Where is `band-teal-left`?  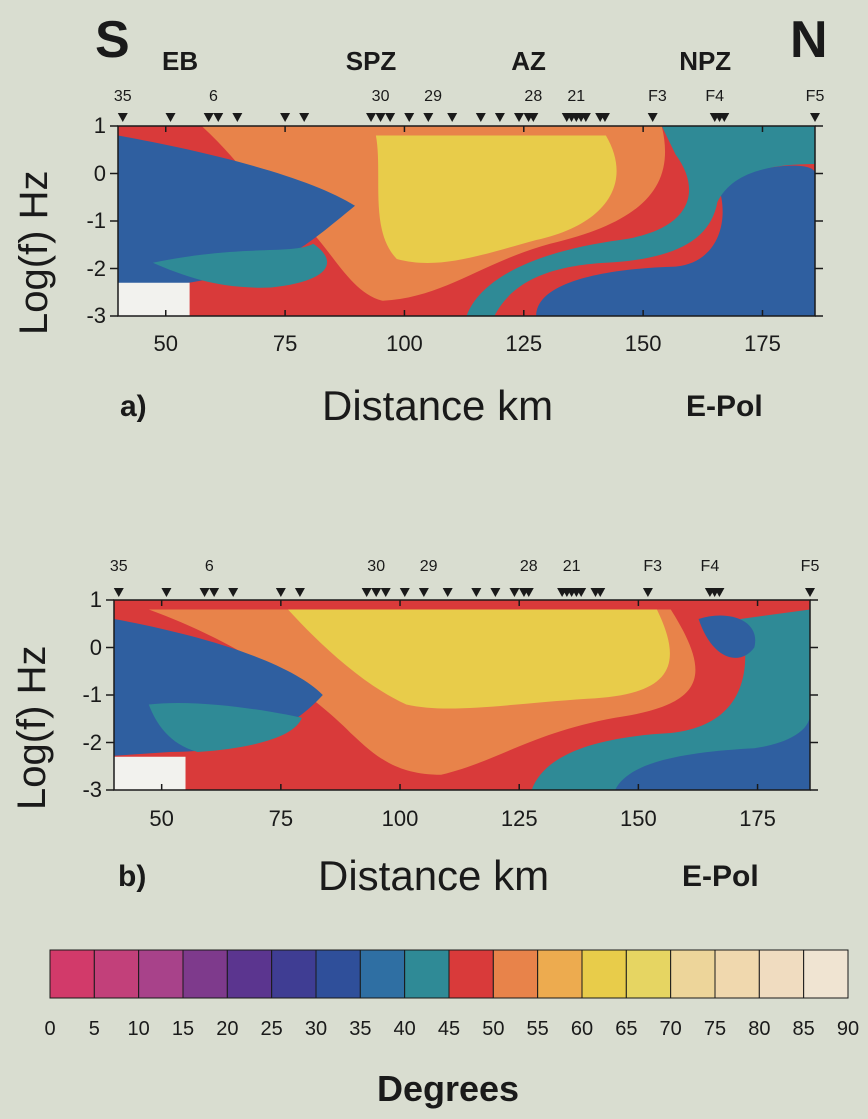 band-teal-left is located at coordinates (240, 265).